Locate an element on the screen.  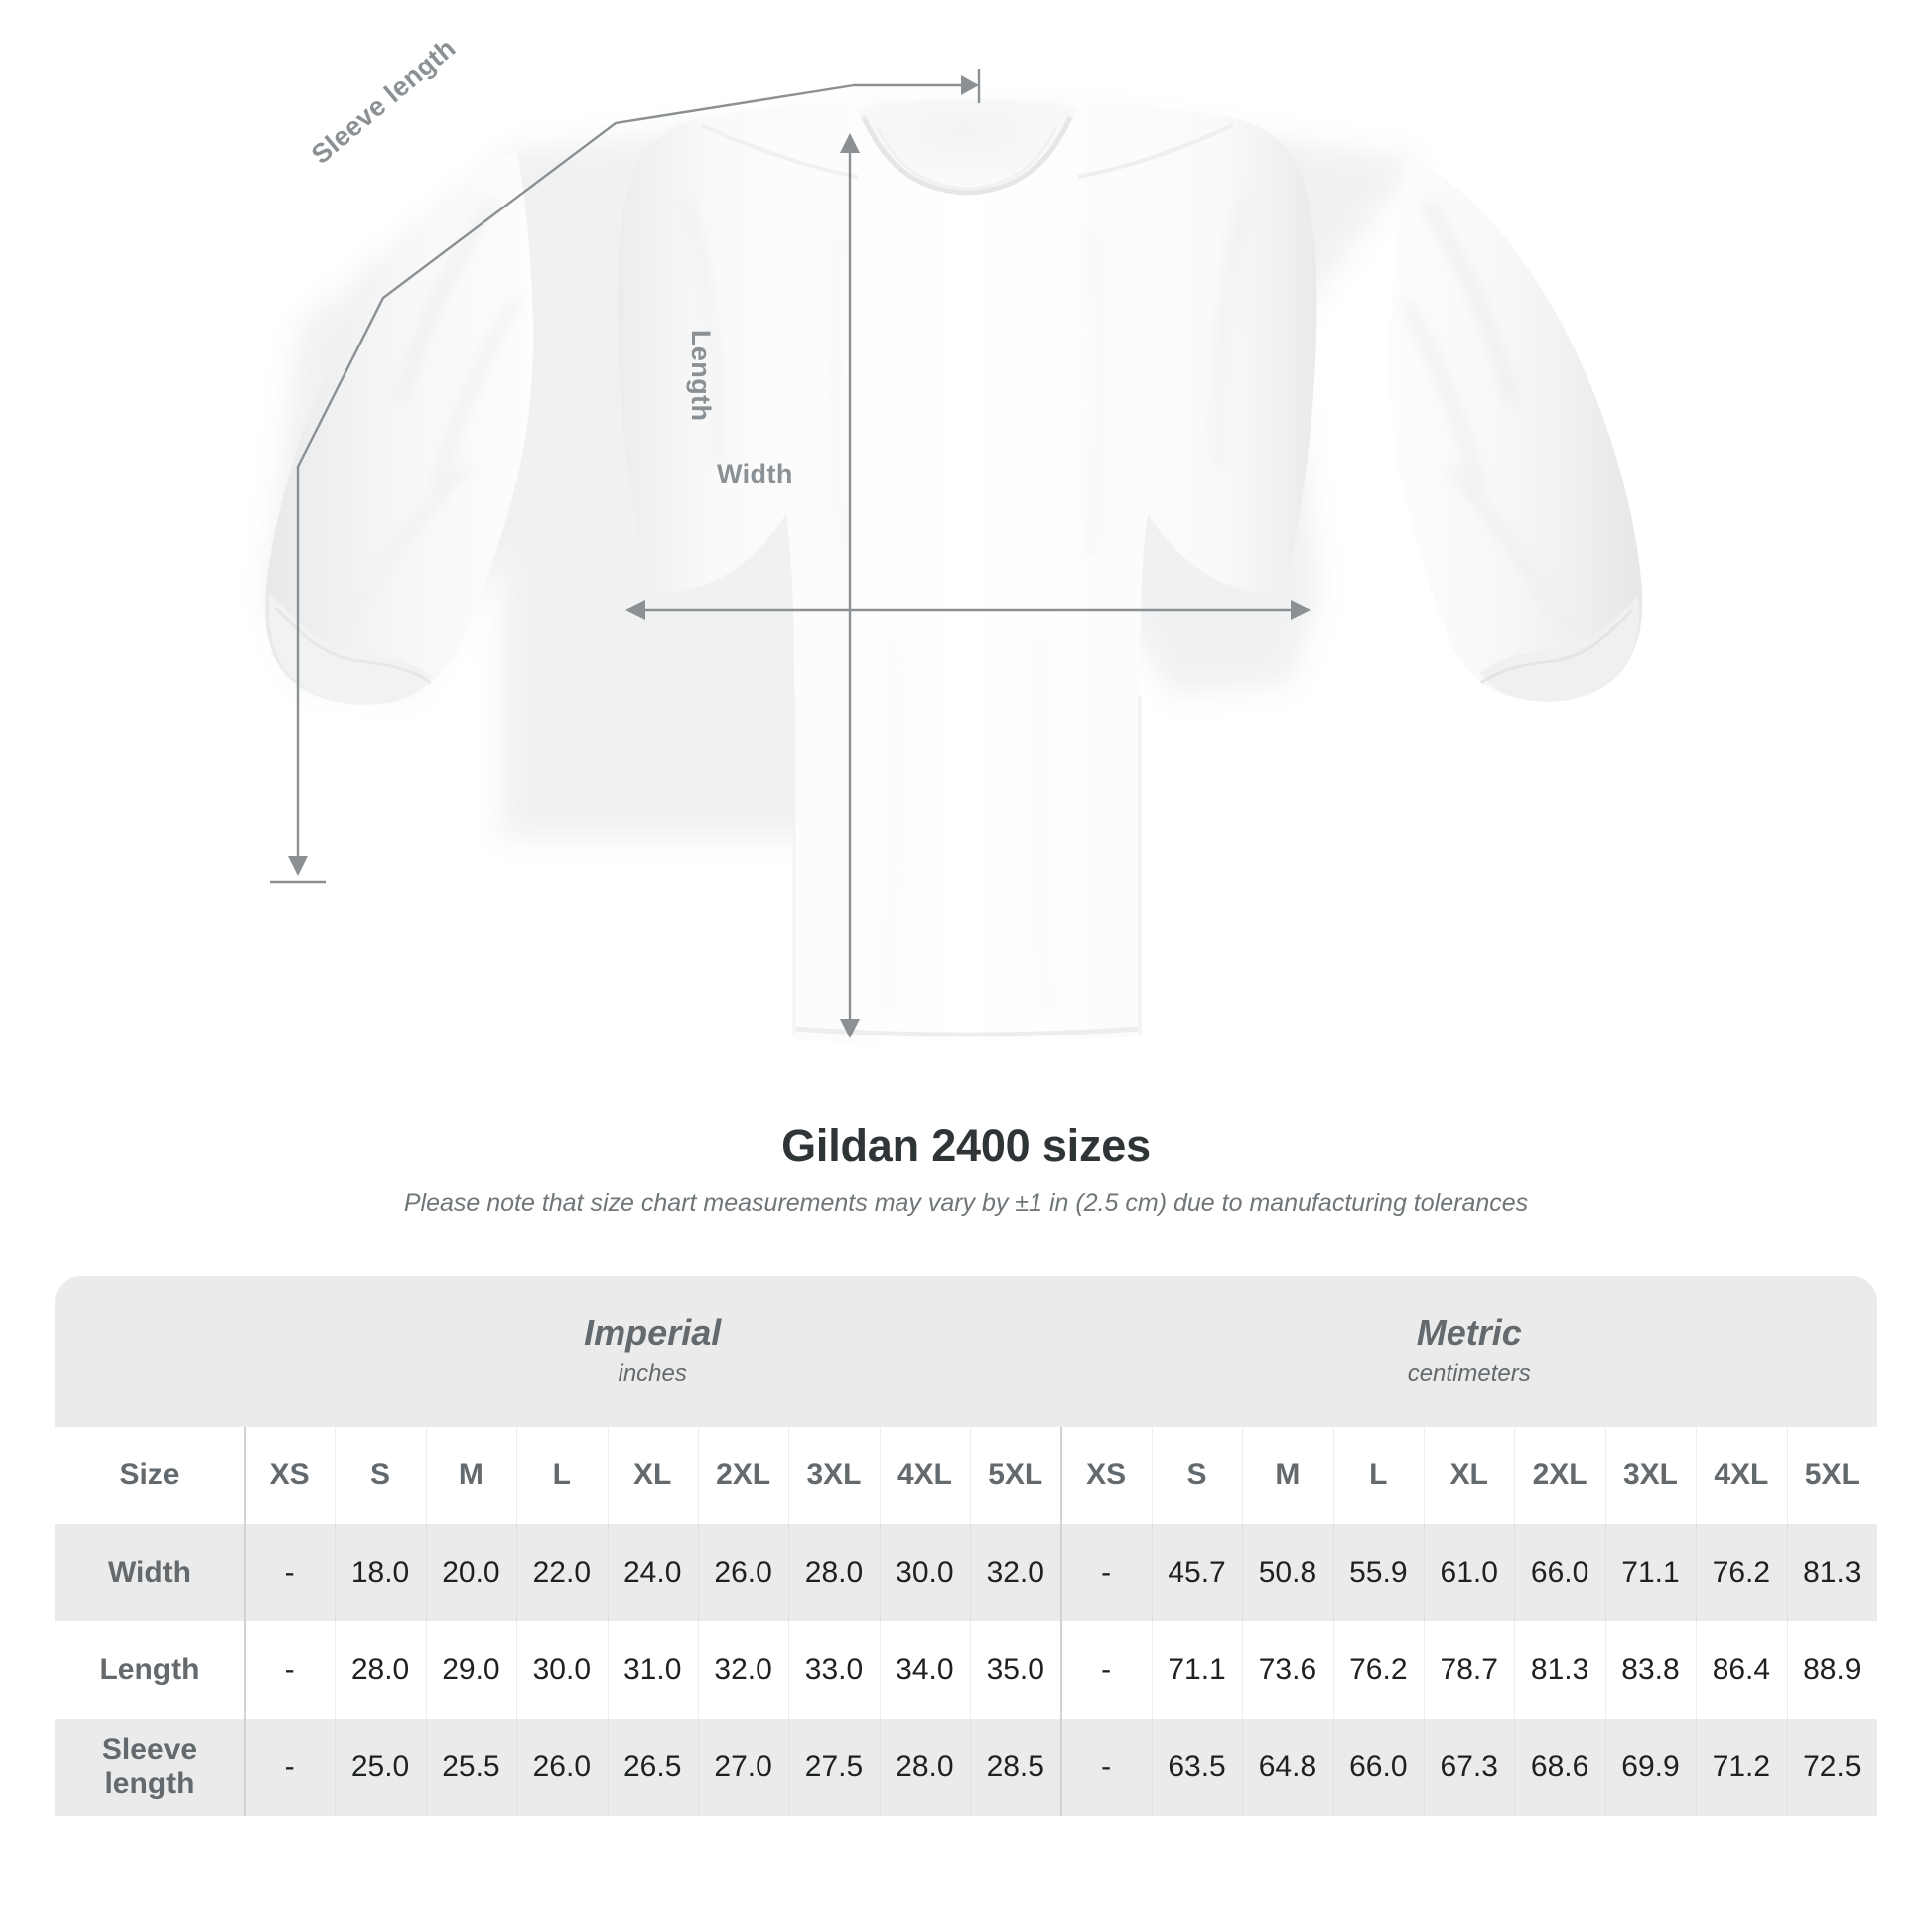
cell-sleeve-length-metric-m: 64.8 is located at coordinates (1287, 1767).